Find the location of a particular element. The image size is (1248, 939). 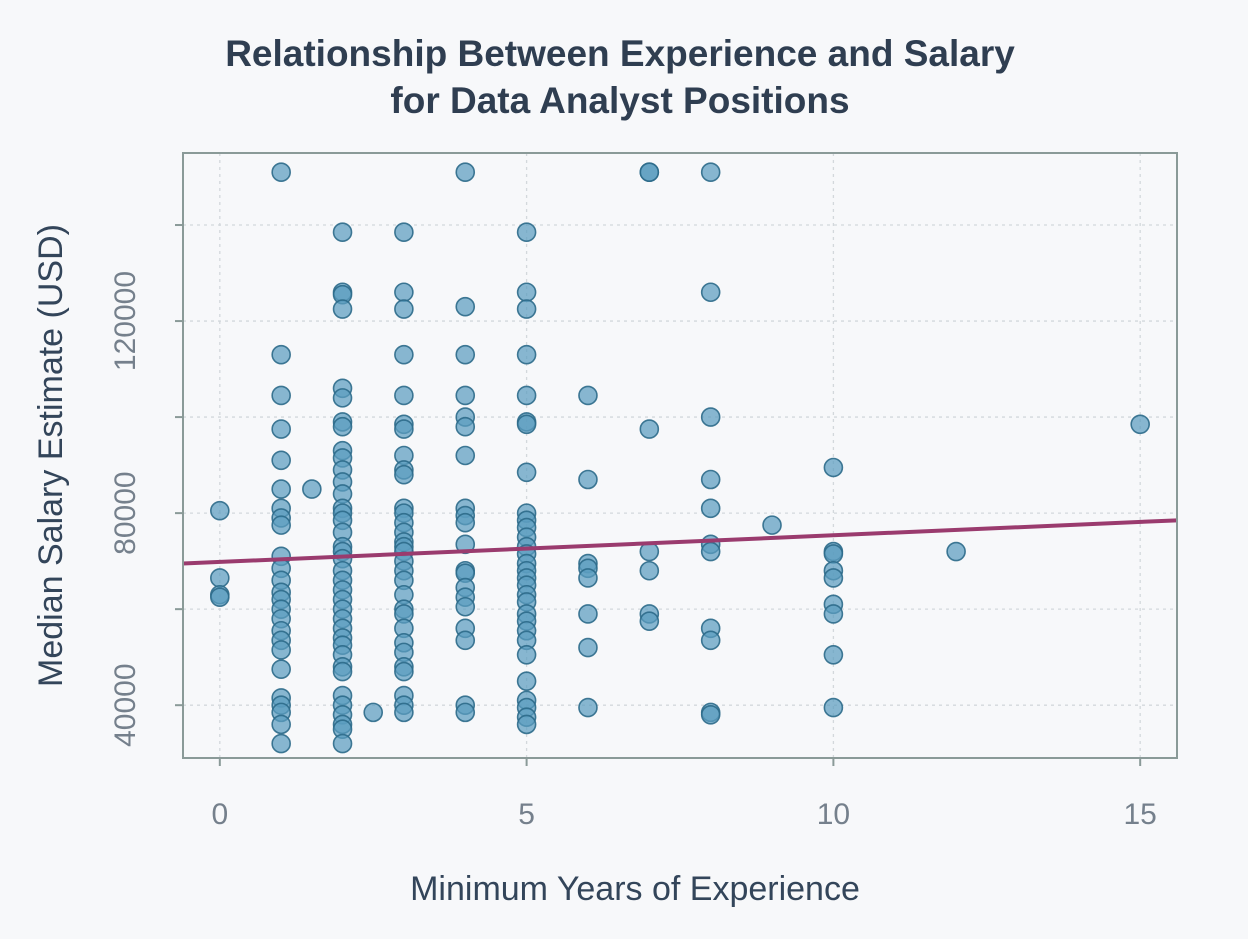

y-tick-label: 120000 is located at coordinates (125, 321).